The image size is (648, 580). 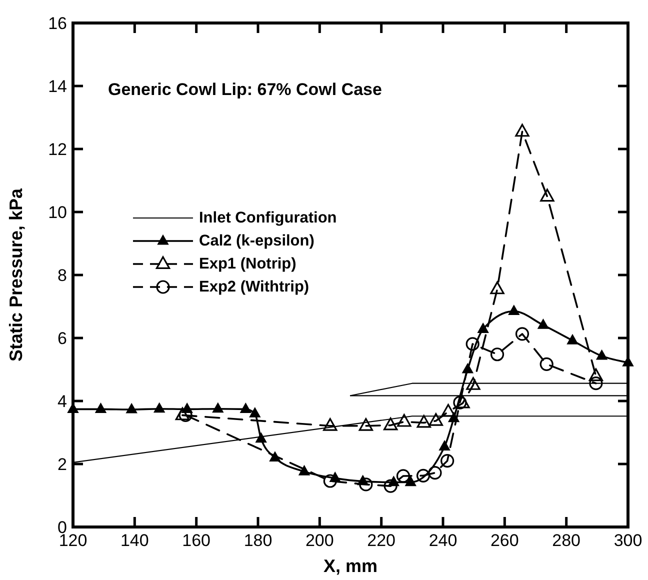 I want to click on legend-label: Cal2 (k-epsilon), so click(x=256, y=241).